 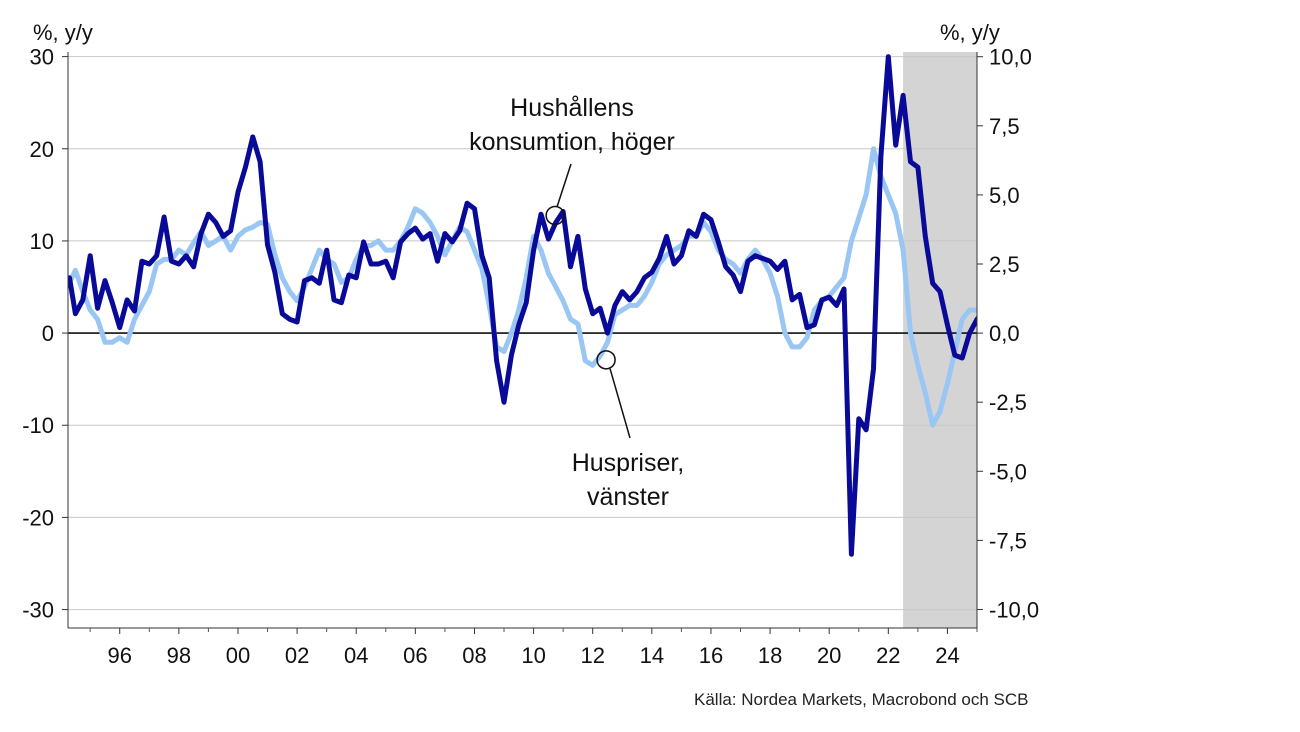 I want to click on left-axis-unit-label: %, y/y, so click(x=63, y=32).